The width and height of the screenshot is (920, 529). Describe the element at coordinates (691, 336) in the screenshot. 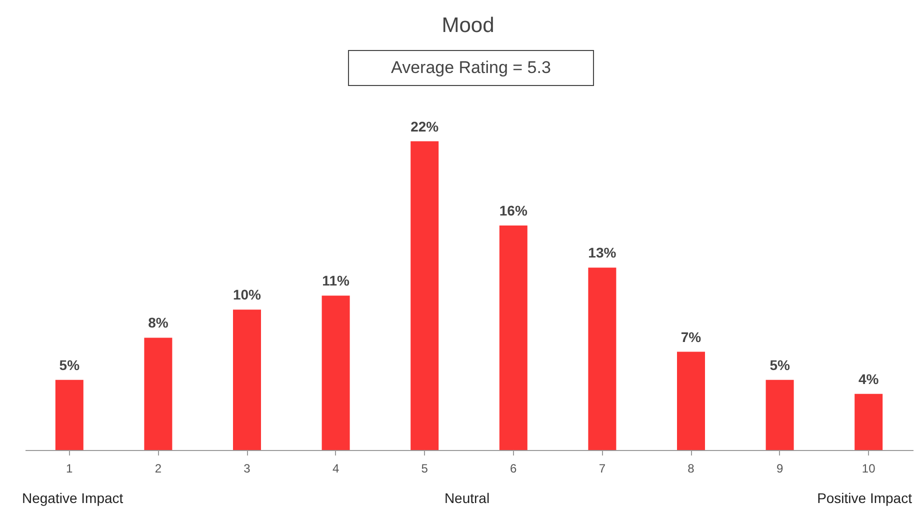

I see `data-label: 7%` at that location.